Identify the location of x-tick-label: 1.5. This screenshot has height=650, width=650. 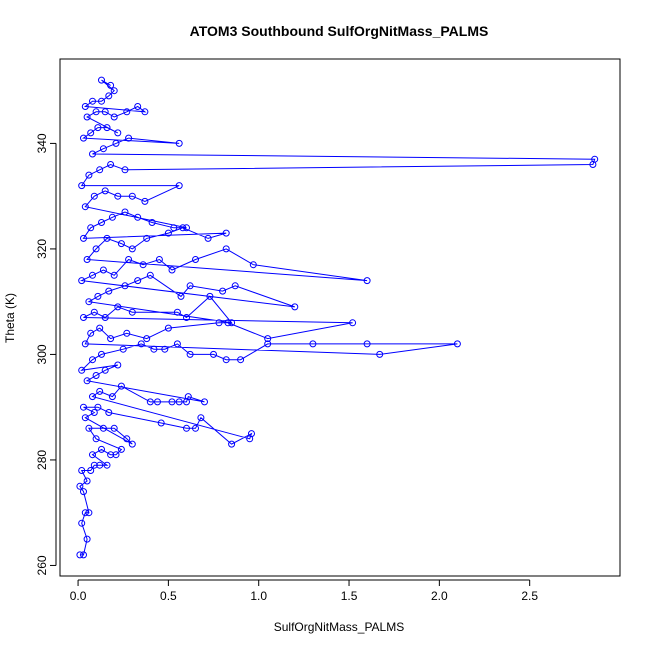
(349, 596).